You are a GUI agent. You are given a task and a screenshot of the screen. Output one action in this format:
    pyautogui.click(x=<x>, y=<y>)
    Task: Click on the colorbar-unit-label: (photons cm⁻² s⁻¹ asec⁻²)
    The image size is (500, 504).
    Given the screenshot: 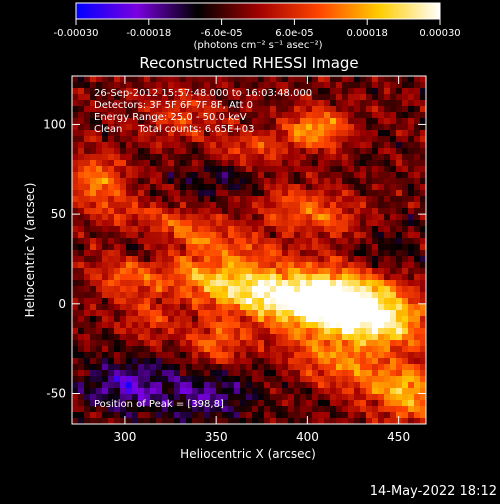 What is the action you would take?
    pyautogui.click(x=257, y=45)
    